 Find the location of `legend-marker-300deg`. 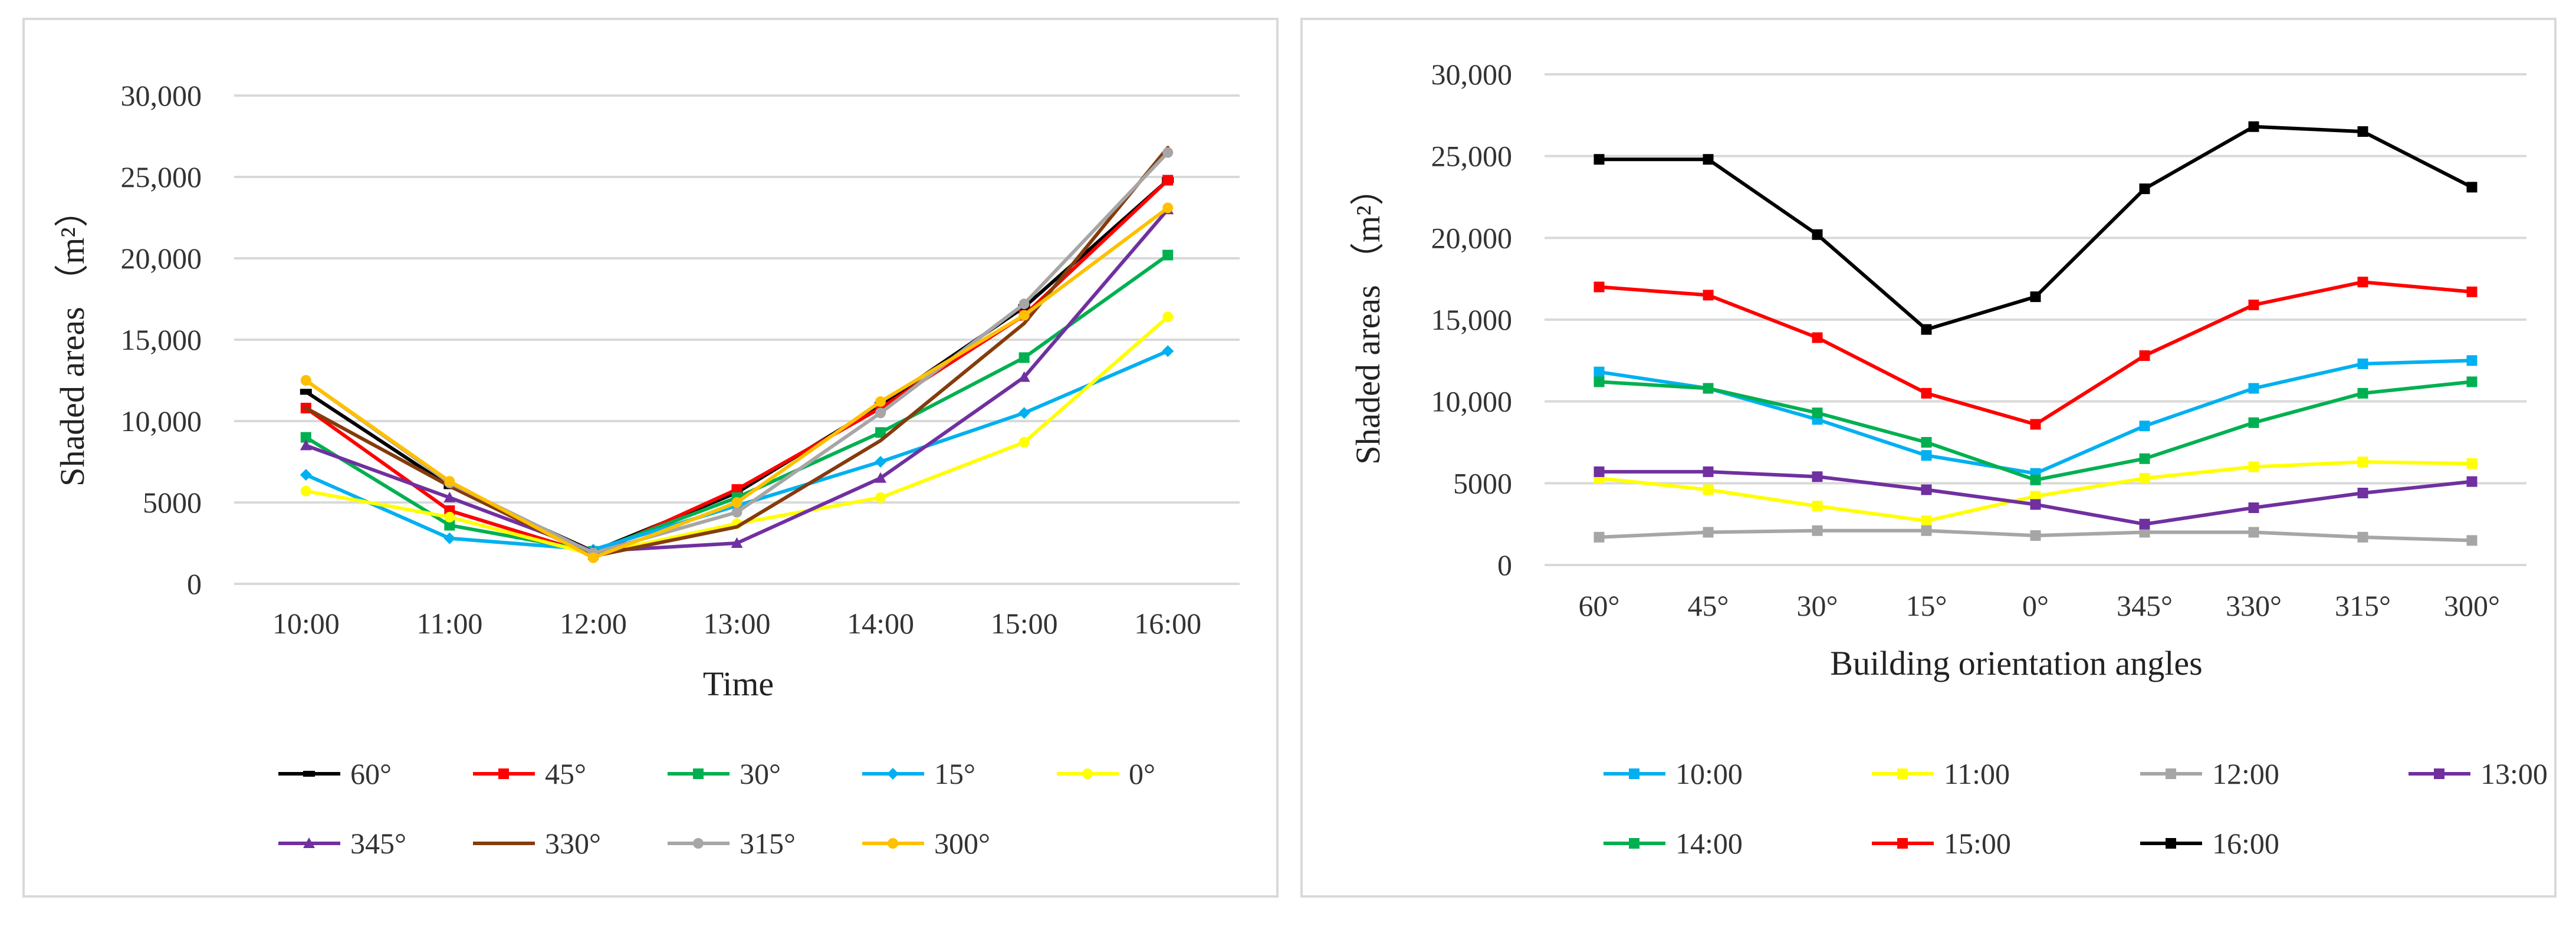

legend-marker-300deg is located at coordinates (893, 843).